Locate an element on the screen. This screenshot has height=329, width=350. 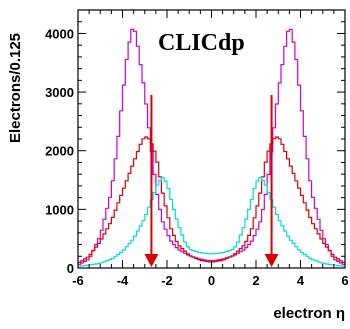
y-axis-title: Electrons/0.125 is located at coordinates (15, 88).